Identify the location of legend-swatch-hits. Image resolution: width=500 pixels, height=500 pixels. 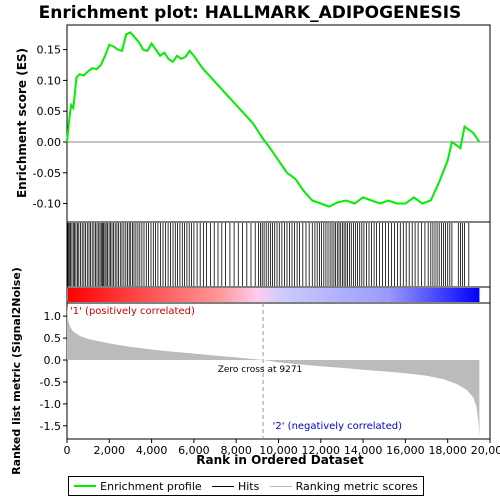
(222, 486).